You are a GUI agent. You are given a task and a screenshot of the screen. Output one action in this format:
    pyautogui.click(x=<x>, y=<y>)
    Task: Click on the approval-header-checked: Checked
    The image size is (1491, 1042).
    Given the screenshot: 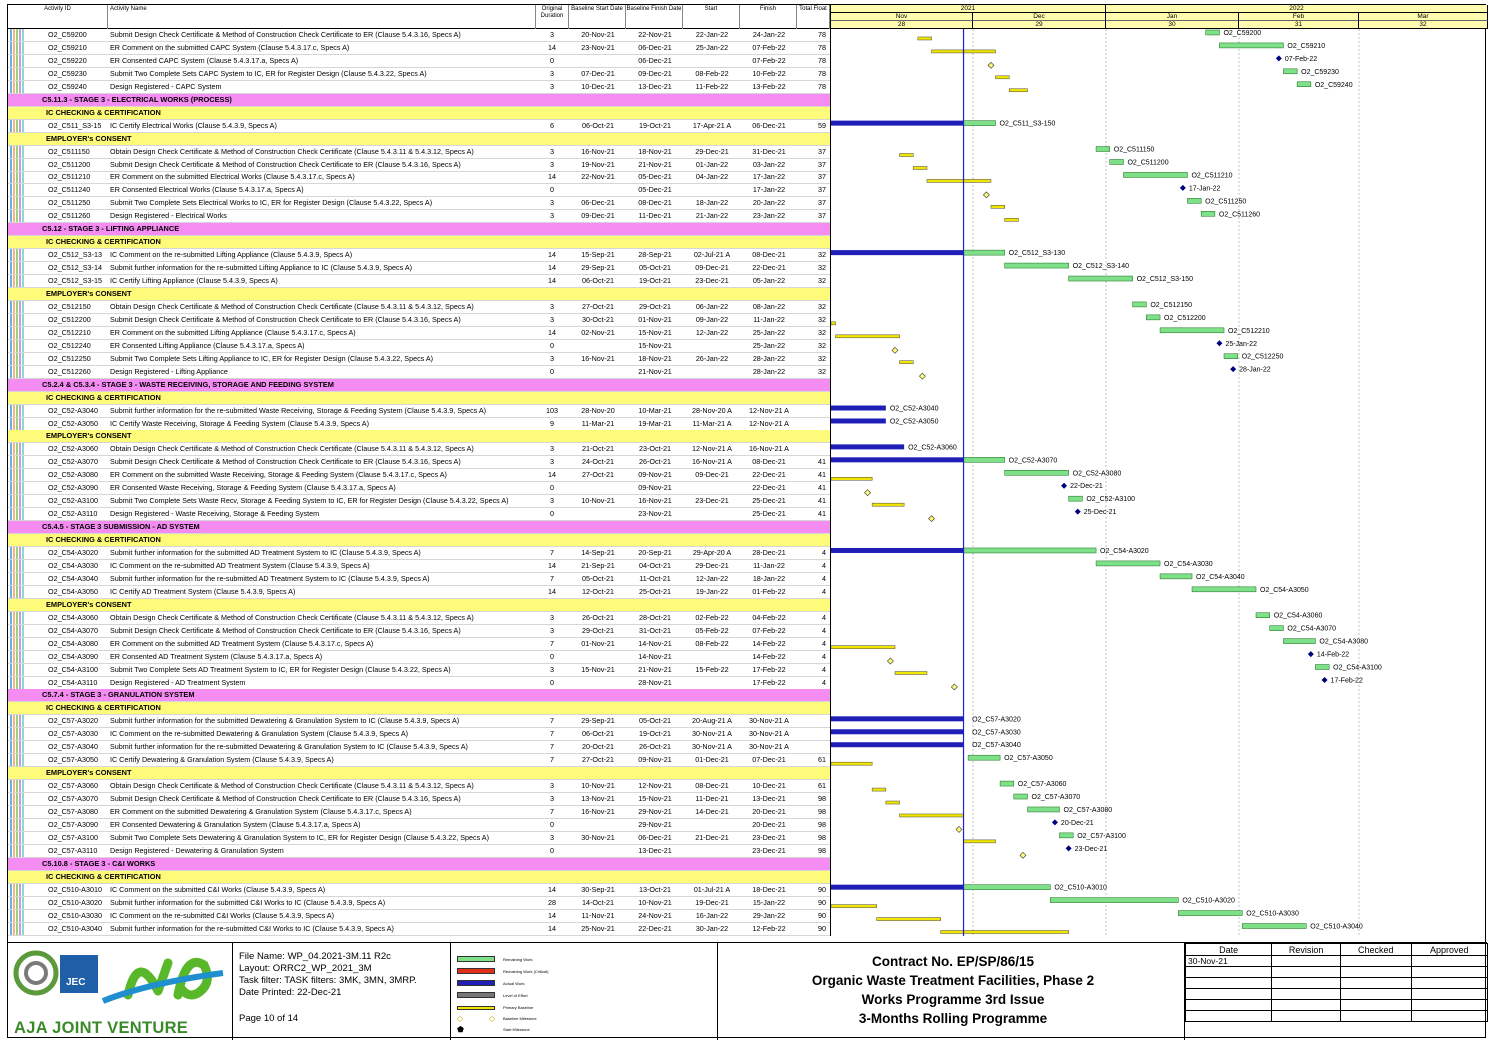 What is the action you would take?
    pyautogui.click(x=1375, y=949)
    